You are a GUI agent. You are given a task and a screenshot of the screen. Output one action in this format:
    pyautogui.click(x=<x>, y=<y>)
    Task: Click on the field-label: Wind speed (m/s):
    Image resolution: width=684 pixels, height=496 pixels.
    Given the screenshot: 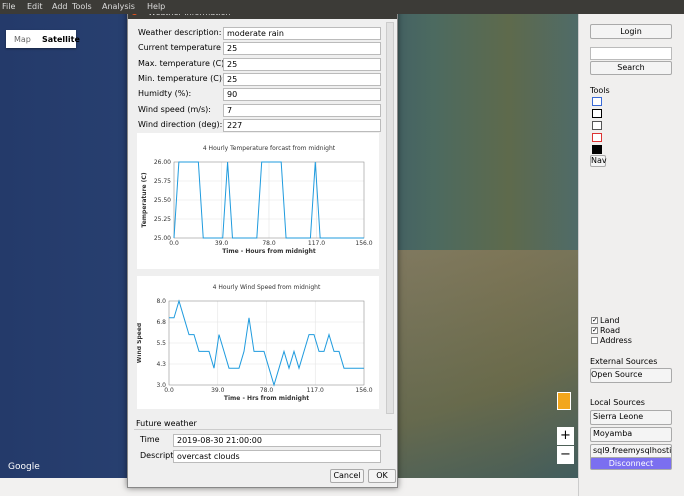 What is the action you would take?
    pyautogui.click(x=174, y=109)
    